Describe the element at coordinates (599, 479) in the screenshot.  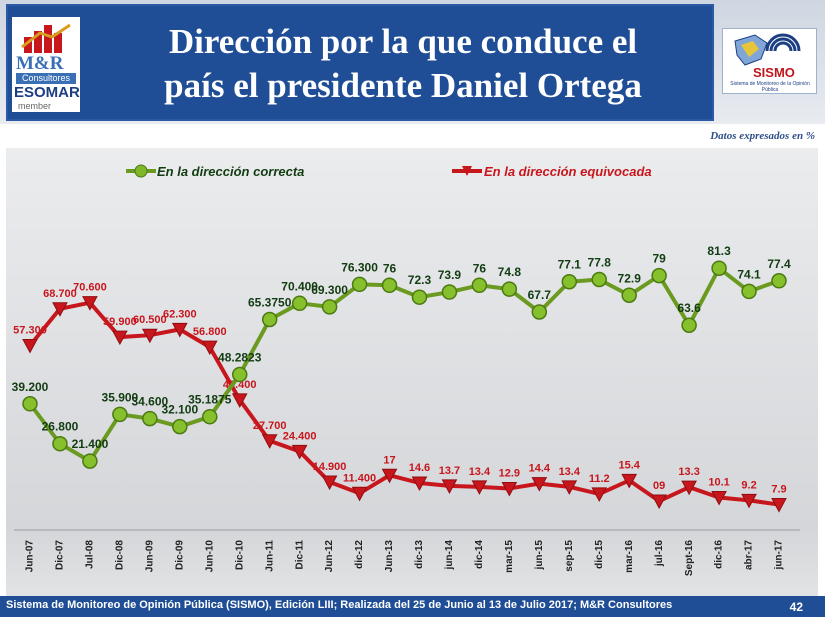
I see `series-wrong-data-label: 11.2` at that location.